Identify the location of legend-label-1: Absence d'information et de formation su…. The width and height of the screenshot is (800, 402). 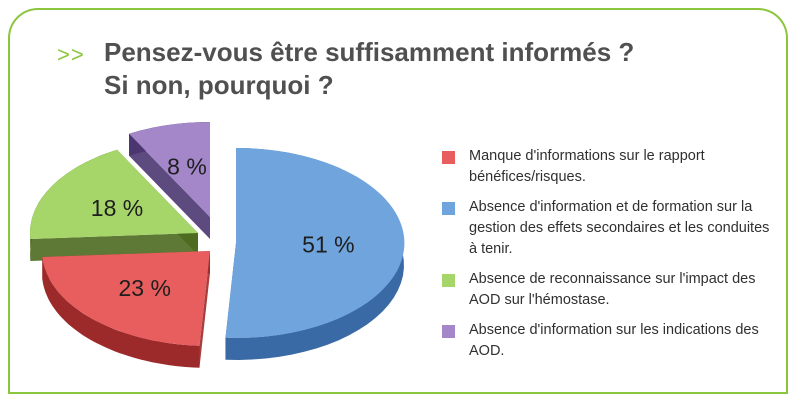
(619, 228).